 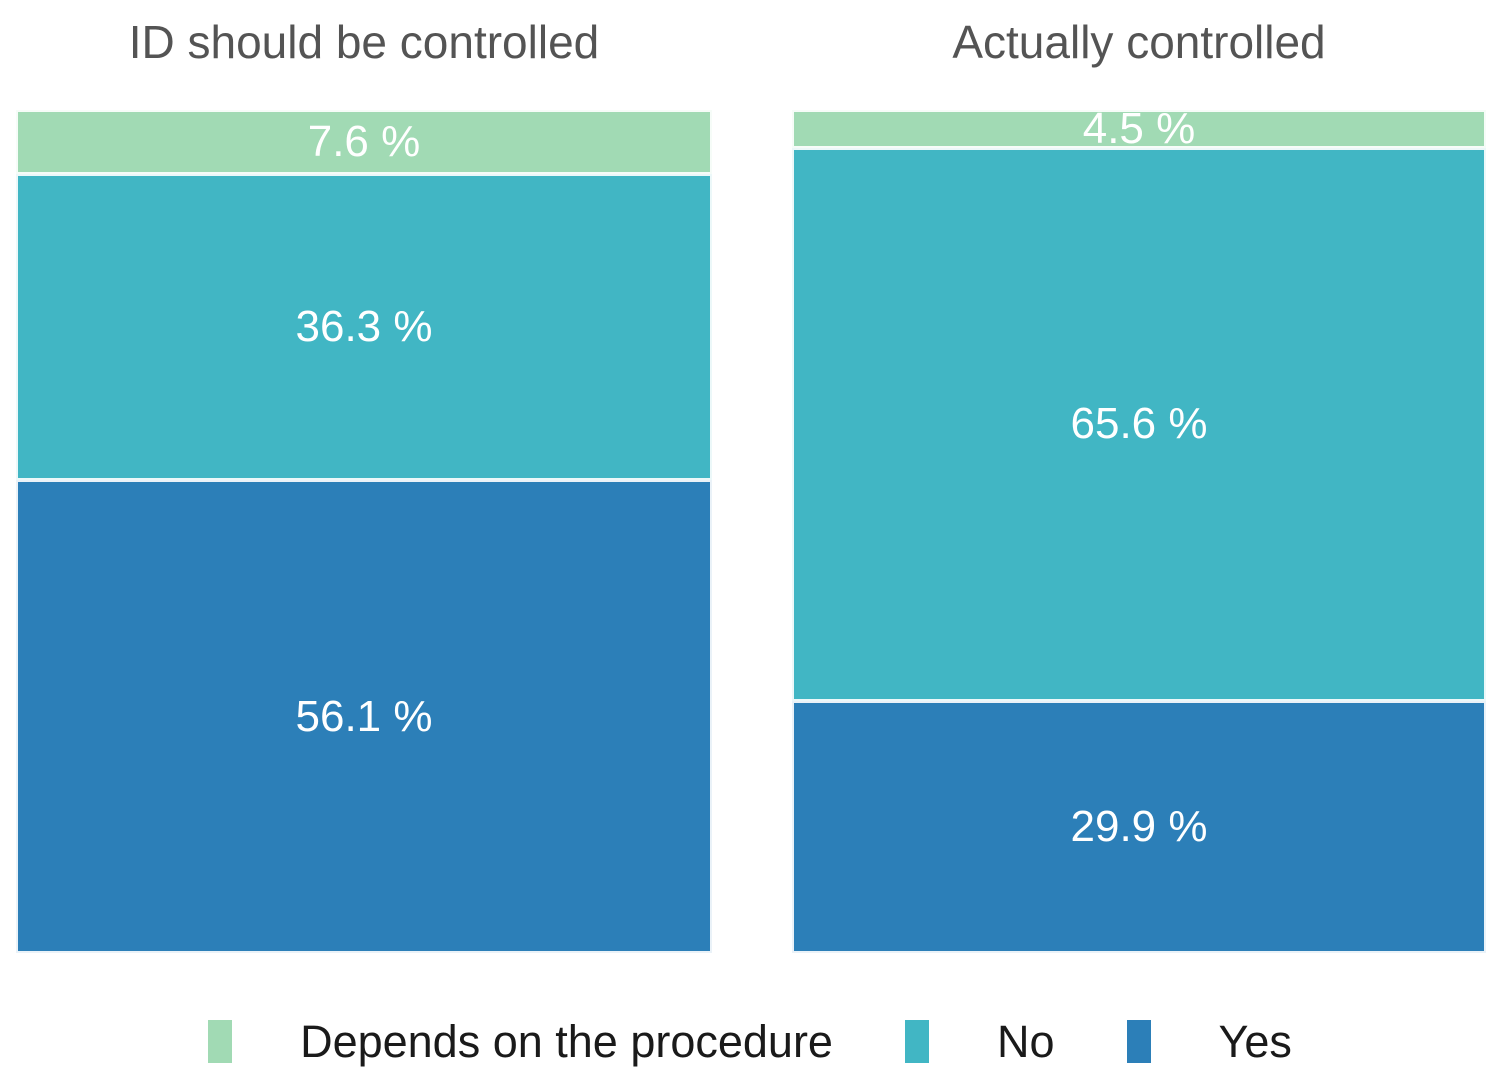 I want to click on segment-right-yes: 29.9 %, so click(x=1139, y=826).